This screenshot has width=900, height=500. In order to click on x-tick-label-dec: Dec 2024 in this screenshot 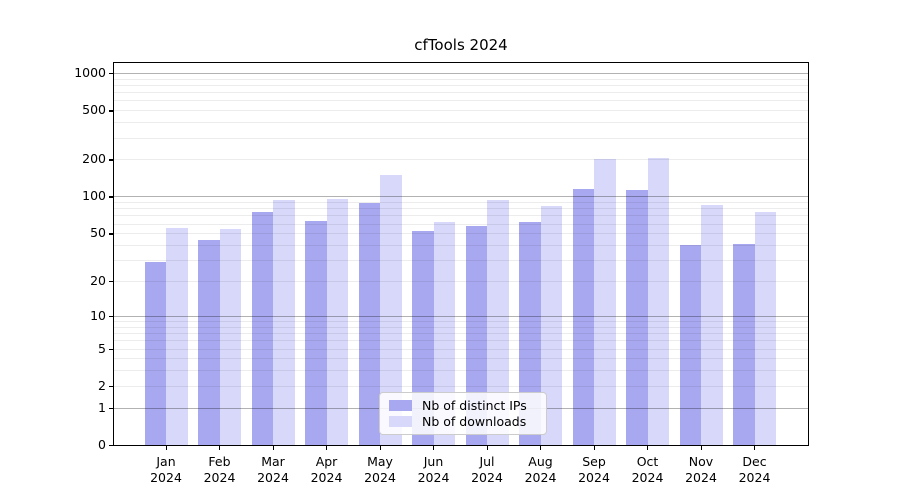, I will do `click(754, 469)`.